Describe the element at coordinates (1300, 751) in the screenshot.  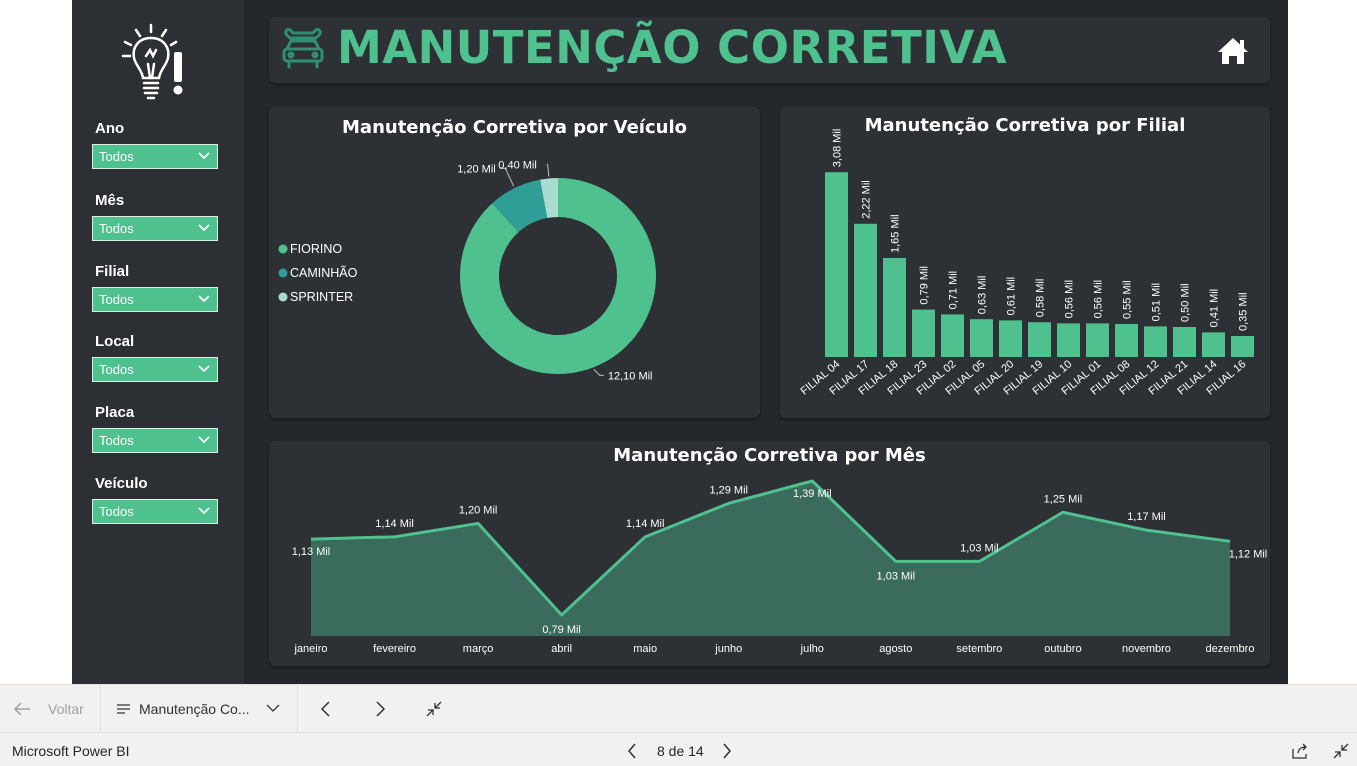
I see `share-icon` at that location.